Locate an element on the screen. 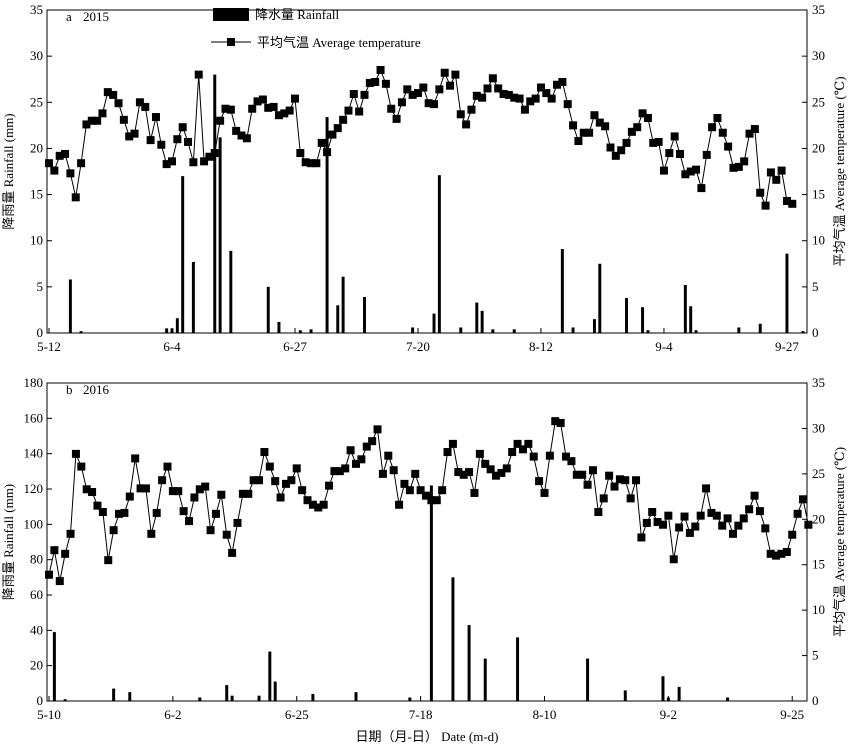 The height and width of the screenshot is (753, 855). x-tick-label: 9-4 is located at coordinates (664, 346).